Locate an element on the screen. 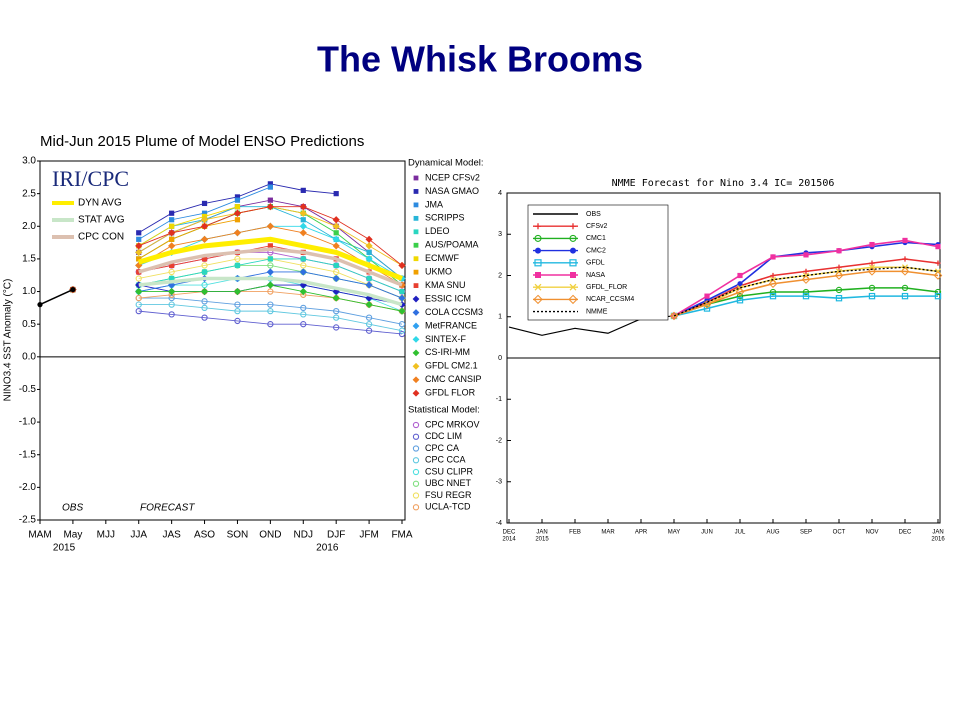 This screenshot has height=720, width=960. x-tick-label: May is located at coordinates (72, 535).